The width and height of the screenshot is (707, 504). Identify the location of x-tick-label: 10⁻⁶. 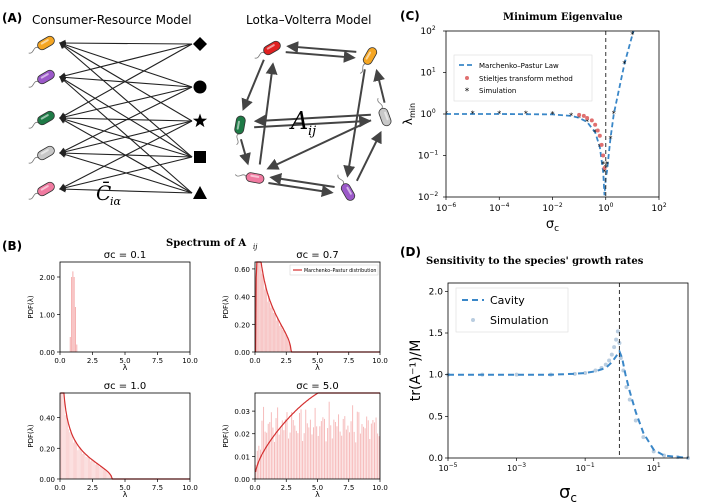
(446, 208).